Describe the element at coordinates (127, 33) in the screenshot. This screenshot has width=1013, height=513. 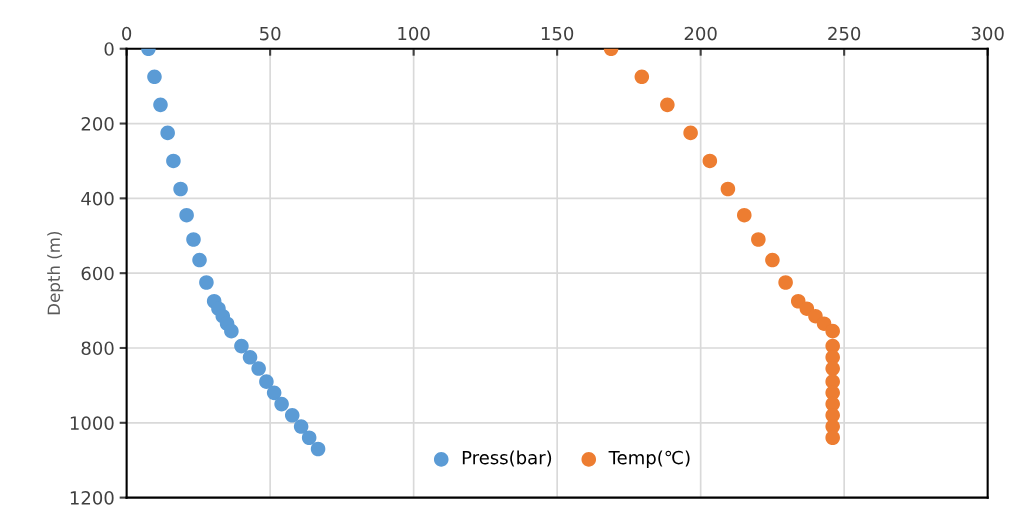
I see `x-tick-label: 0` at that location.